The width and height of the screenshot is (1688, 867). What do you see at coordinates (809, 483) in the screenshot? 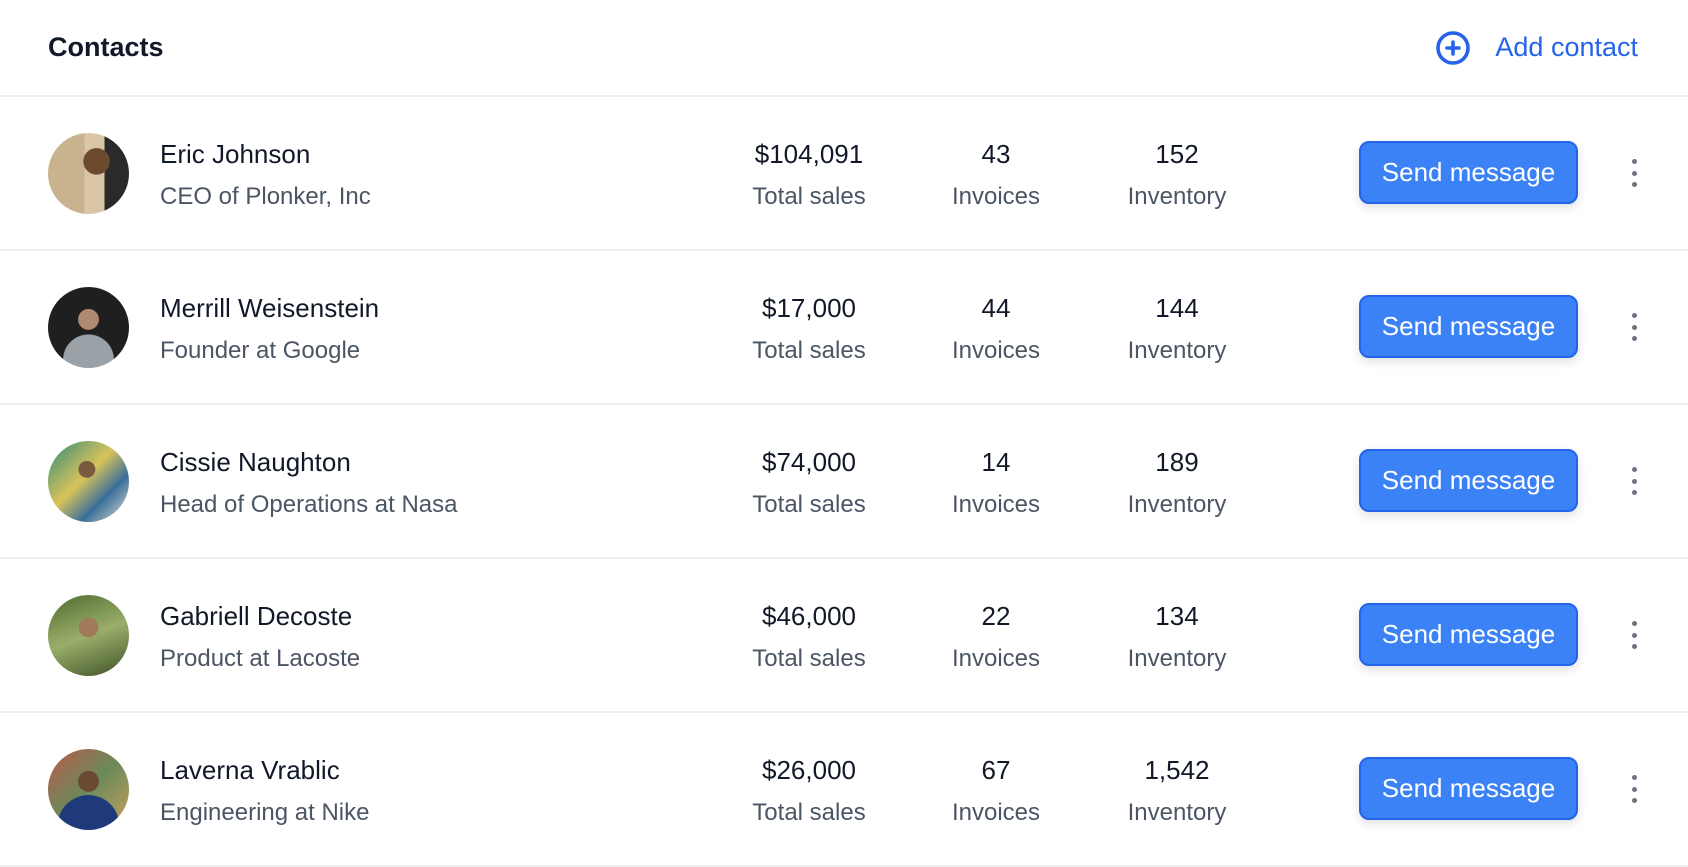
I see `total-sales-stat: $74,000 Total sales` at bounding box center [809, 483].